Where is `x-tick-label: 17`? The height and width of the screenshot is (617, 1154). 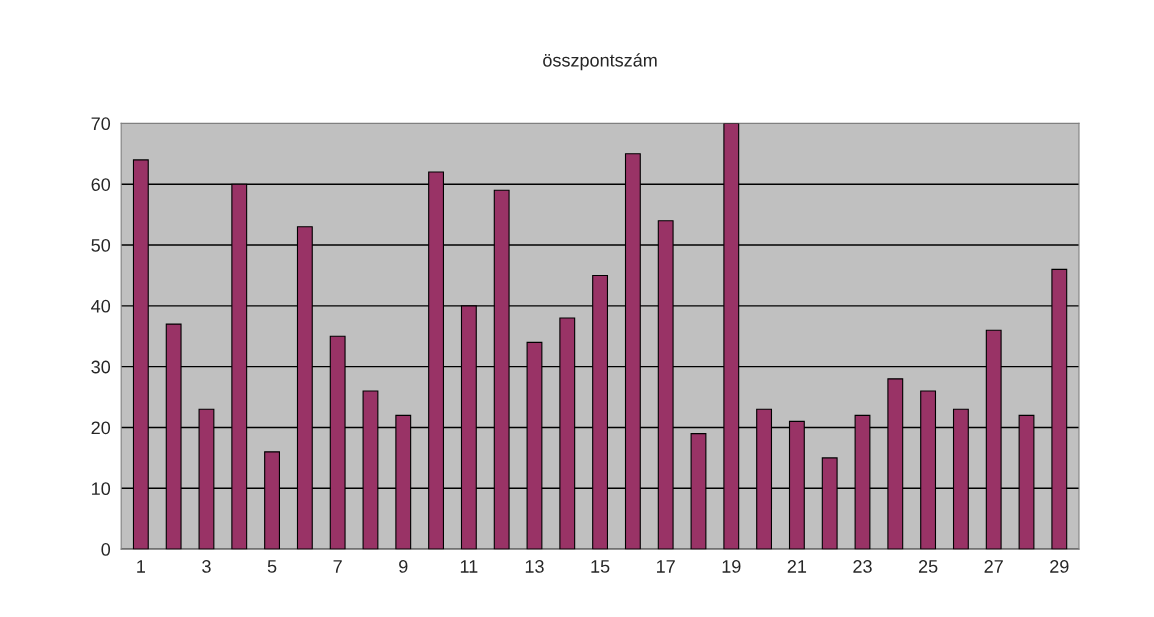
x-tick-label: 17 is located at coordinates (666, 566).